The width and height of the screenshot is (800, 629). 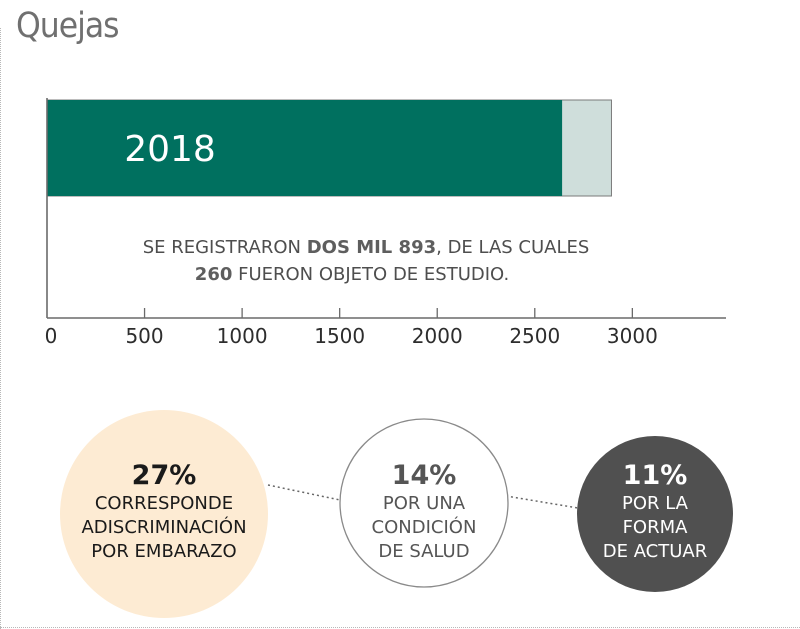 I want to click on circle-3-shape, so click(x=655, y=514).